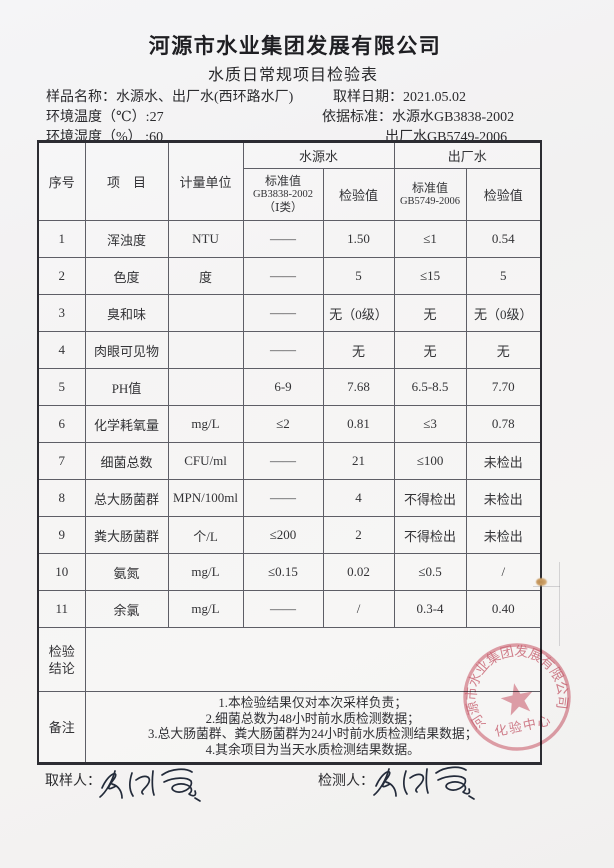  What do you see at coordinates (205, 181) in the screenshot?
I see `header-unit: 计量单位` at bounding box center [205, 181].